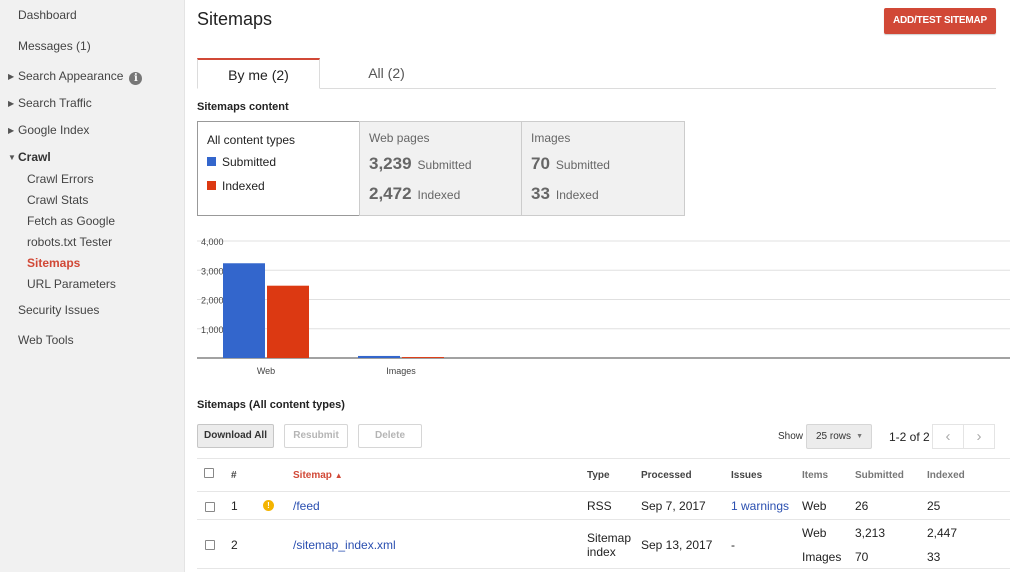 The width and height of the screenshot is (1017, 572). Describe the element at coordinates (234, 545) in the screenshot. I see `row-number: 2` at that location.